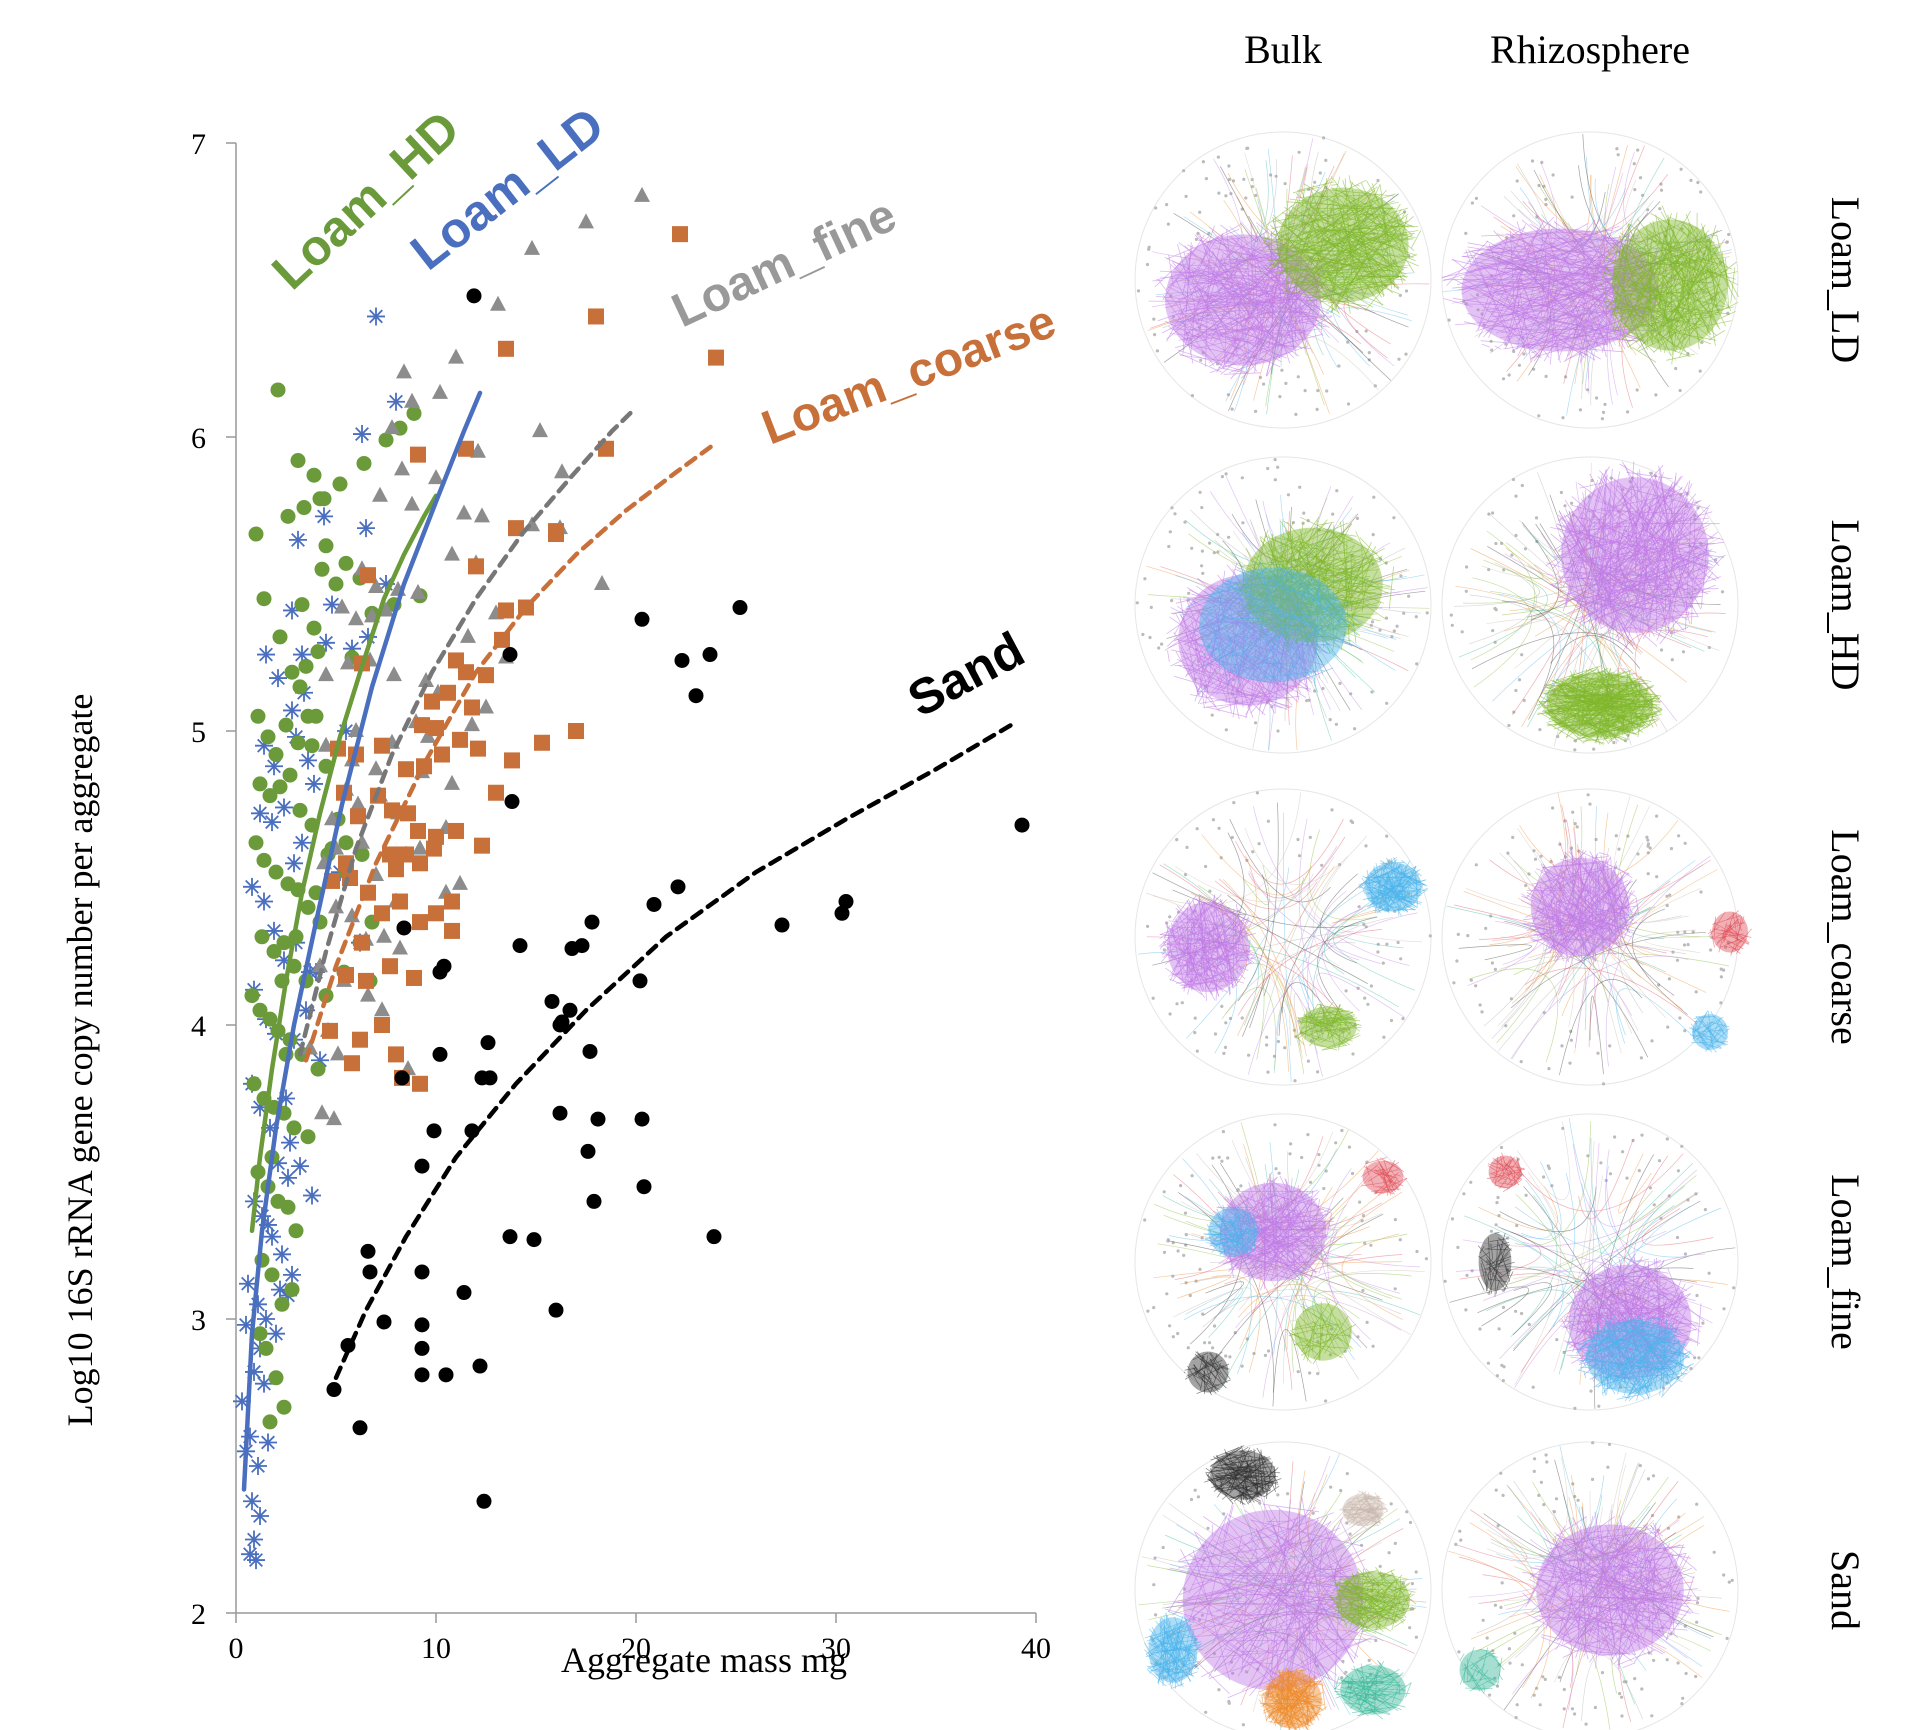 Image resolution: width=1908 pixels, height=1730 pixels. I want to click on x-tick-label: 20, so click(636, 1648).